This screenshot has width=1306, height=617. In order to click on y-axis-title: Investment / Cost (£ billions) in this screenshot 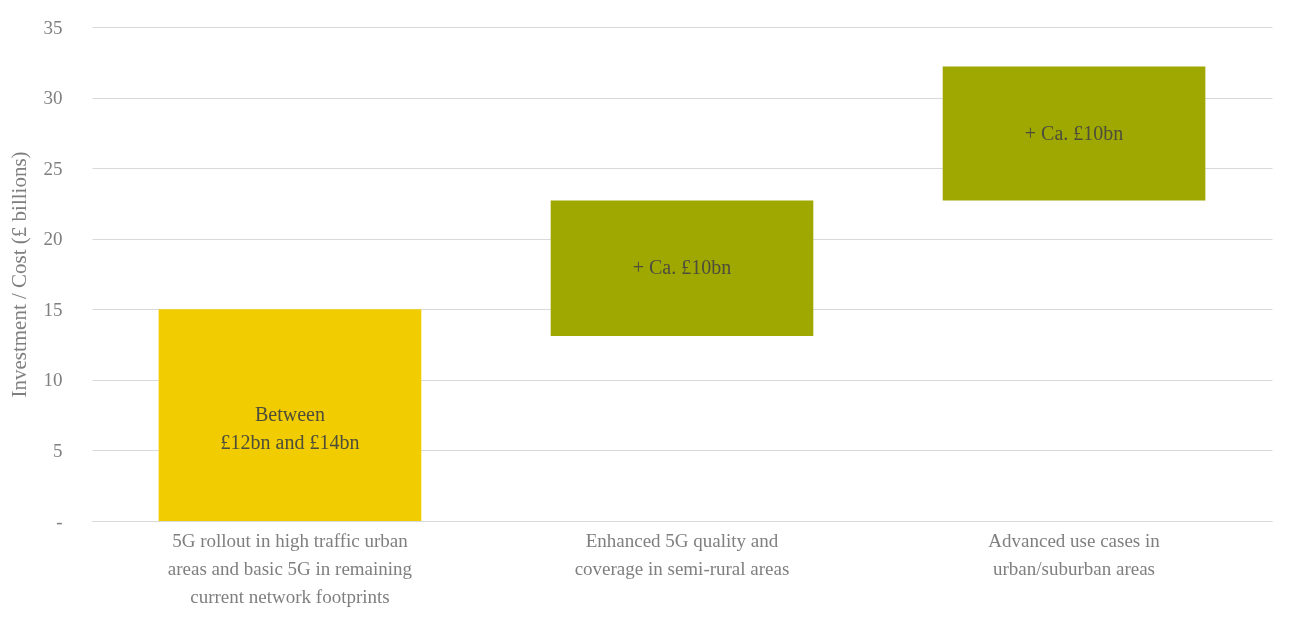, I will do `click(18, 274)`.